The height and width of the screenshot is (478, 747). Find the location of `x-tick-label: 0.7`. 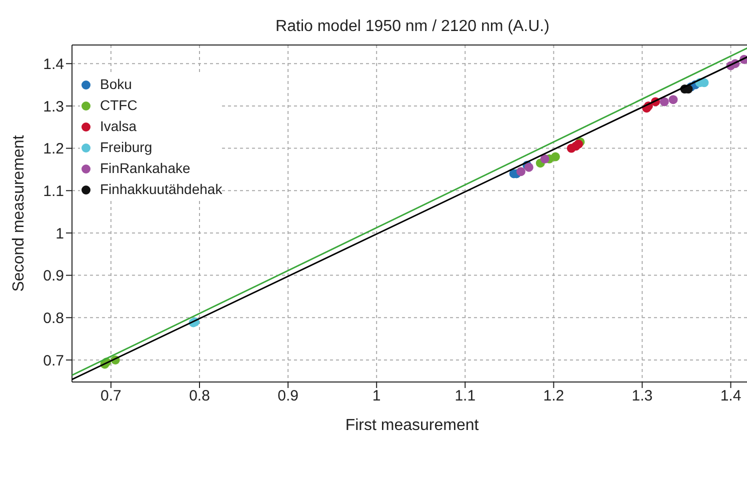

x-tick-label: 0.7 is located at coordinates (111, 396).